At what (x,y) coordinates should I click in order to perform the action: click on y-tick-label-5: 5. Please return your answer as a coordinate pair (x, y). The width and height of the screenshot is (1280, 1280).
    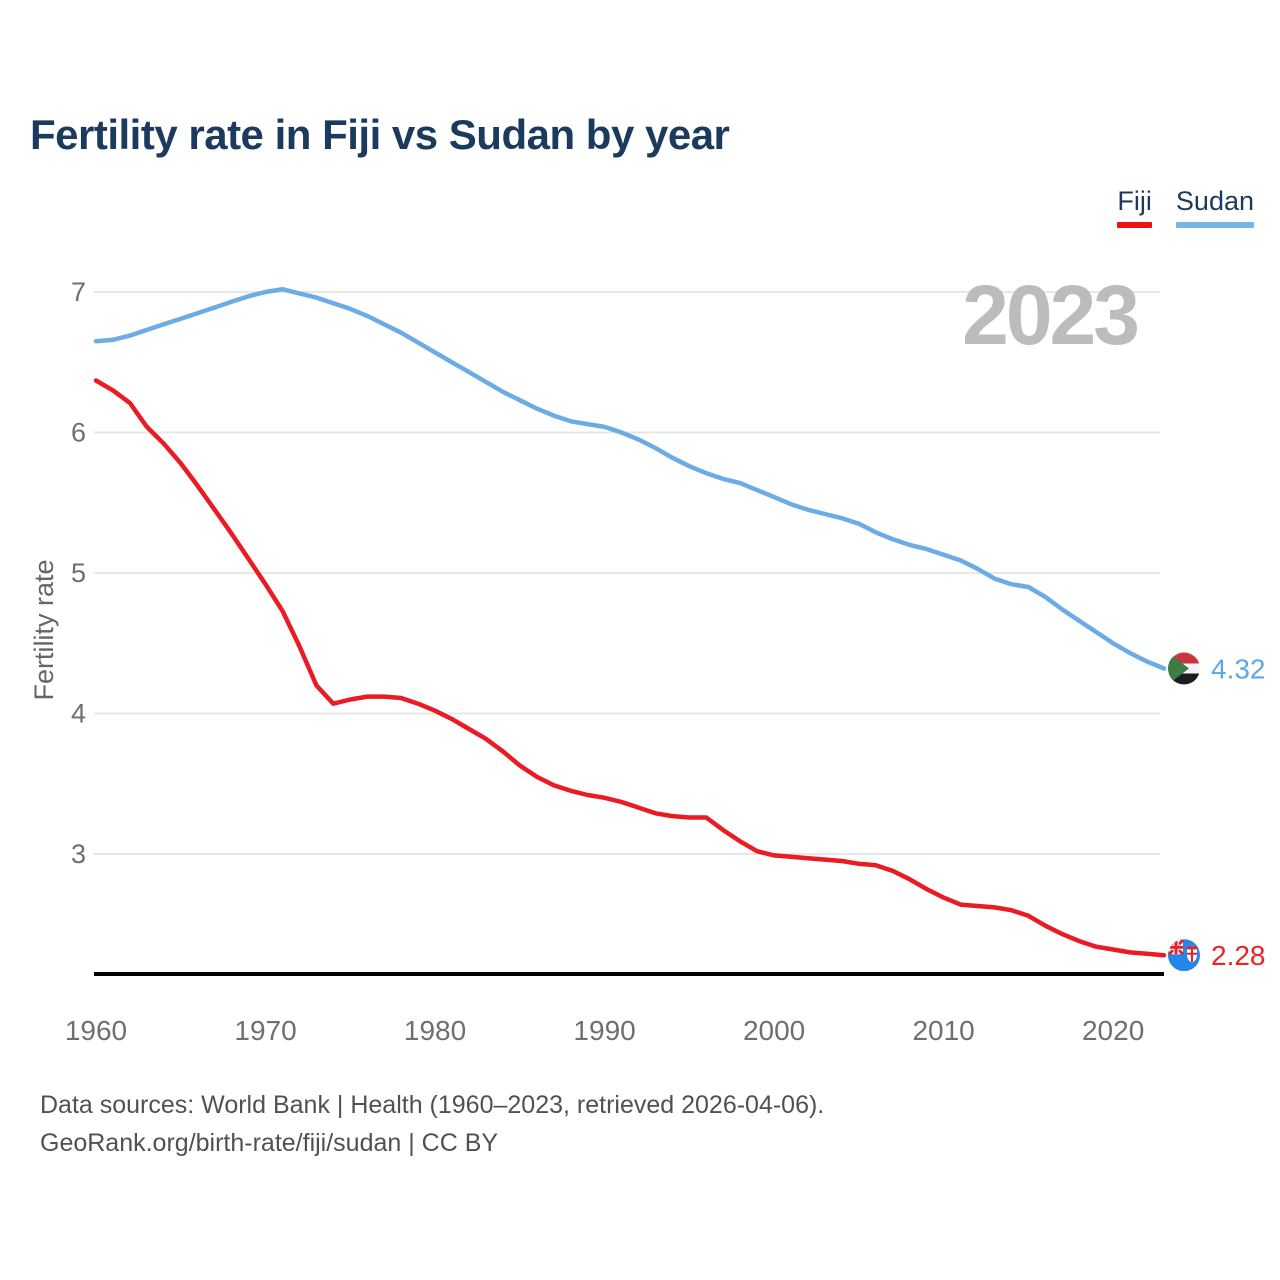
    Looking at the image, I should click on (78, 573).